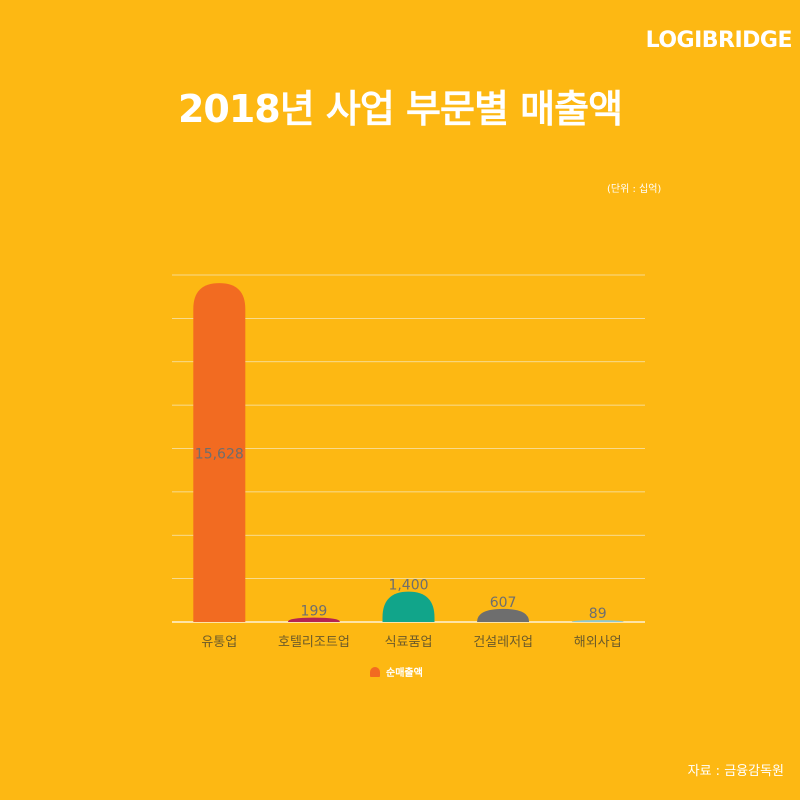 The width and height of the screenshot is (800, 800). What do you see at coordinates (314, 642) in the screenshot?
I see `category-label-2: 호텔리조트업` at bounding box center [314, 642].